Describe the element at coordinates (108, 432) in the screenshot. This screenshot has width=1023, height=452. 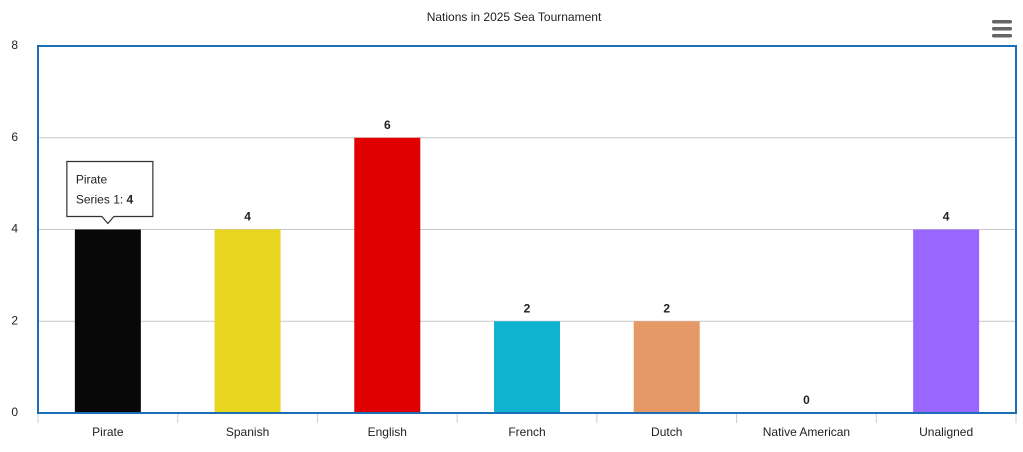
I see `x-tick-label: Pirate` at that location.